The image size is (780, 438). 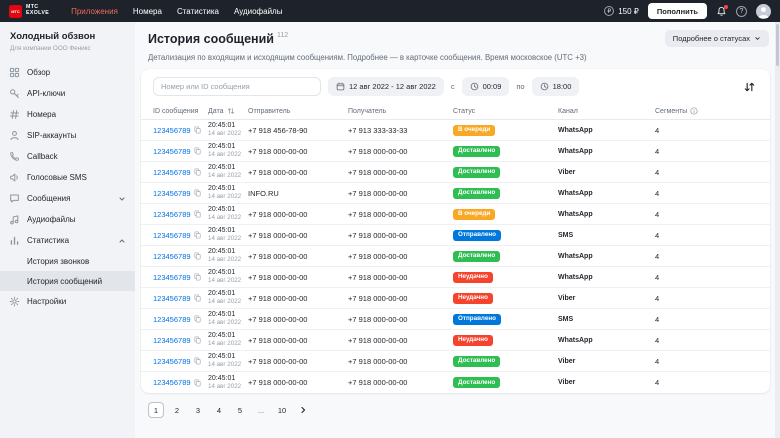 I want to click on status-badge: Доставлено, so click(x=477, y=361).